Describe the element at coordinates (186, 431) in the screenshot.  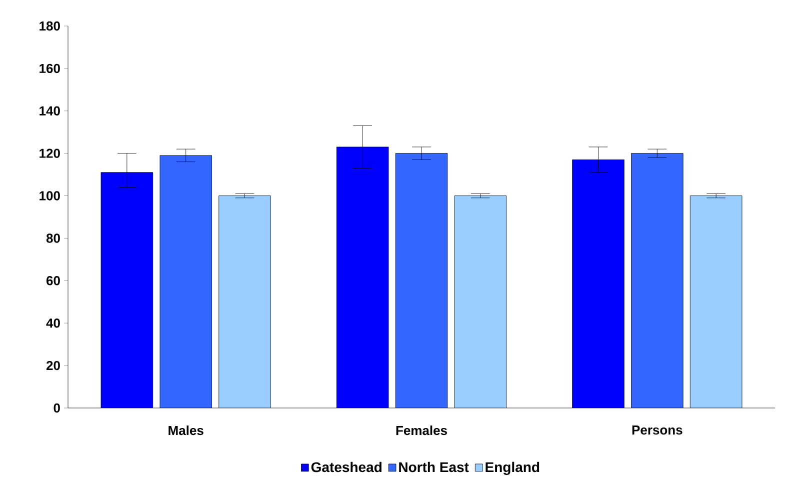
I see `x-tick-label: Males` at that location.